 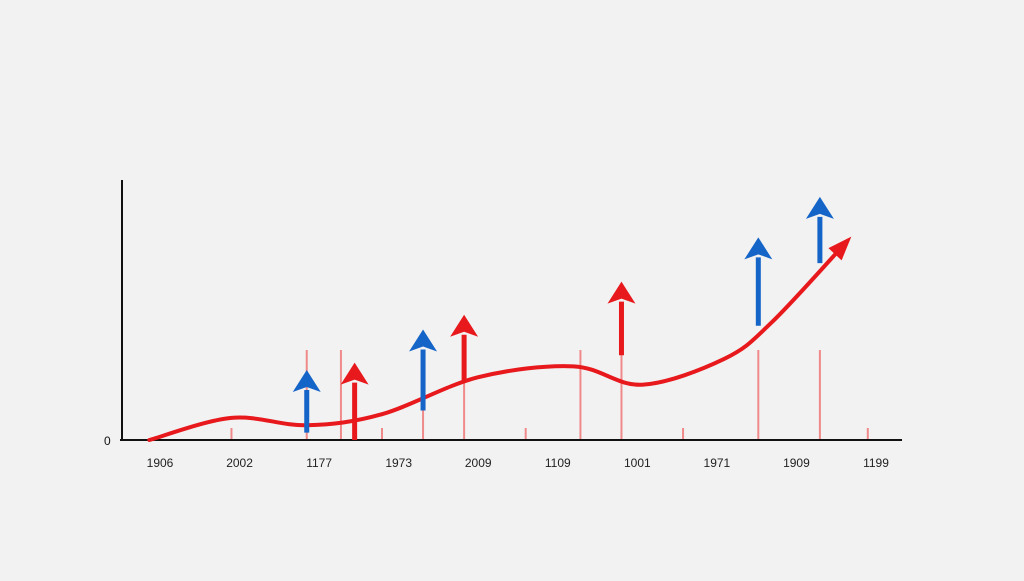 I want to click on series-arrowhead, so click(x=840, y=248).